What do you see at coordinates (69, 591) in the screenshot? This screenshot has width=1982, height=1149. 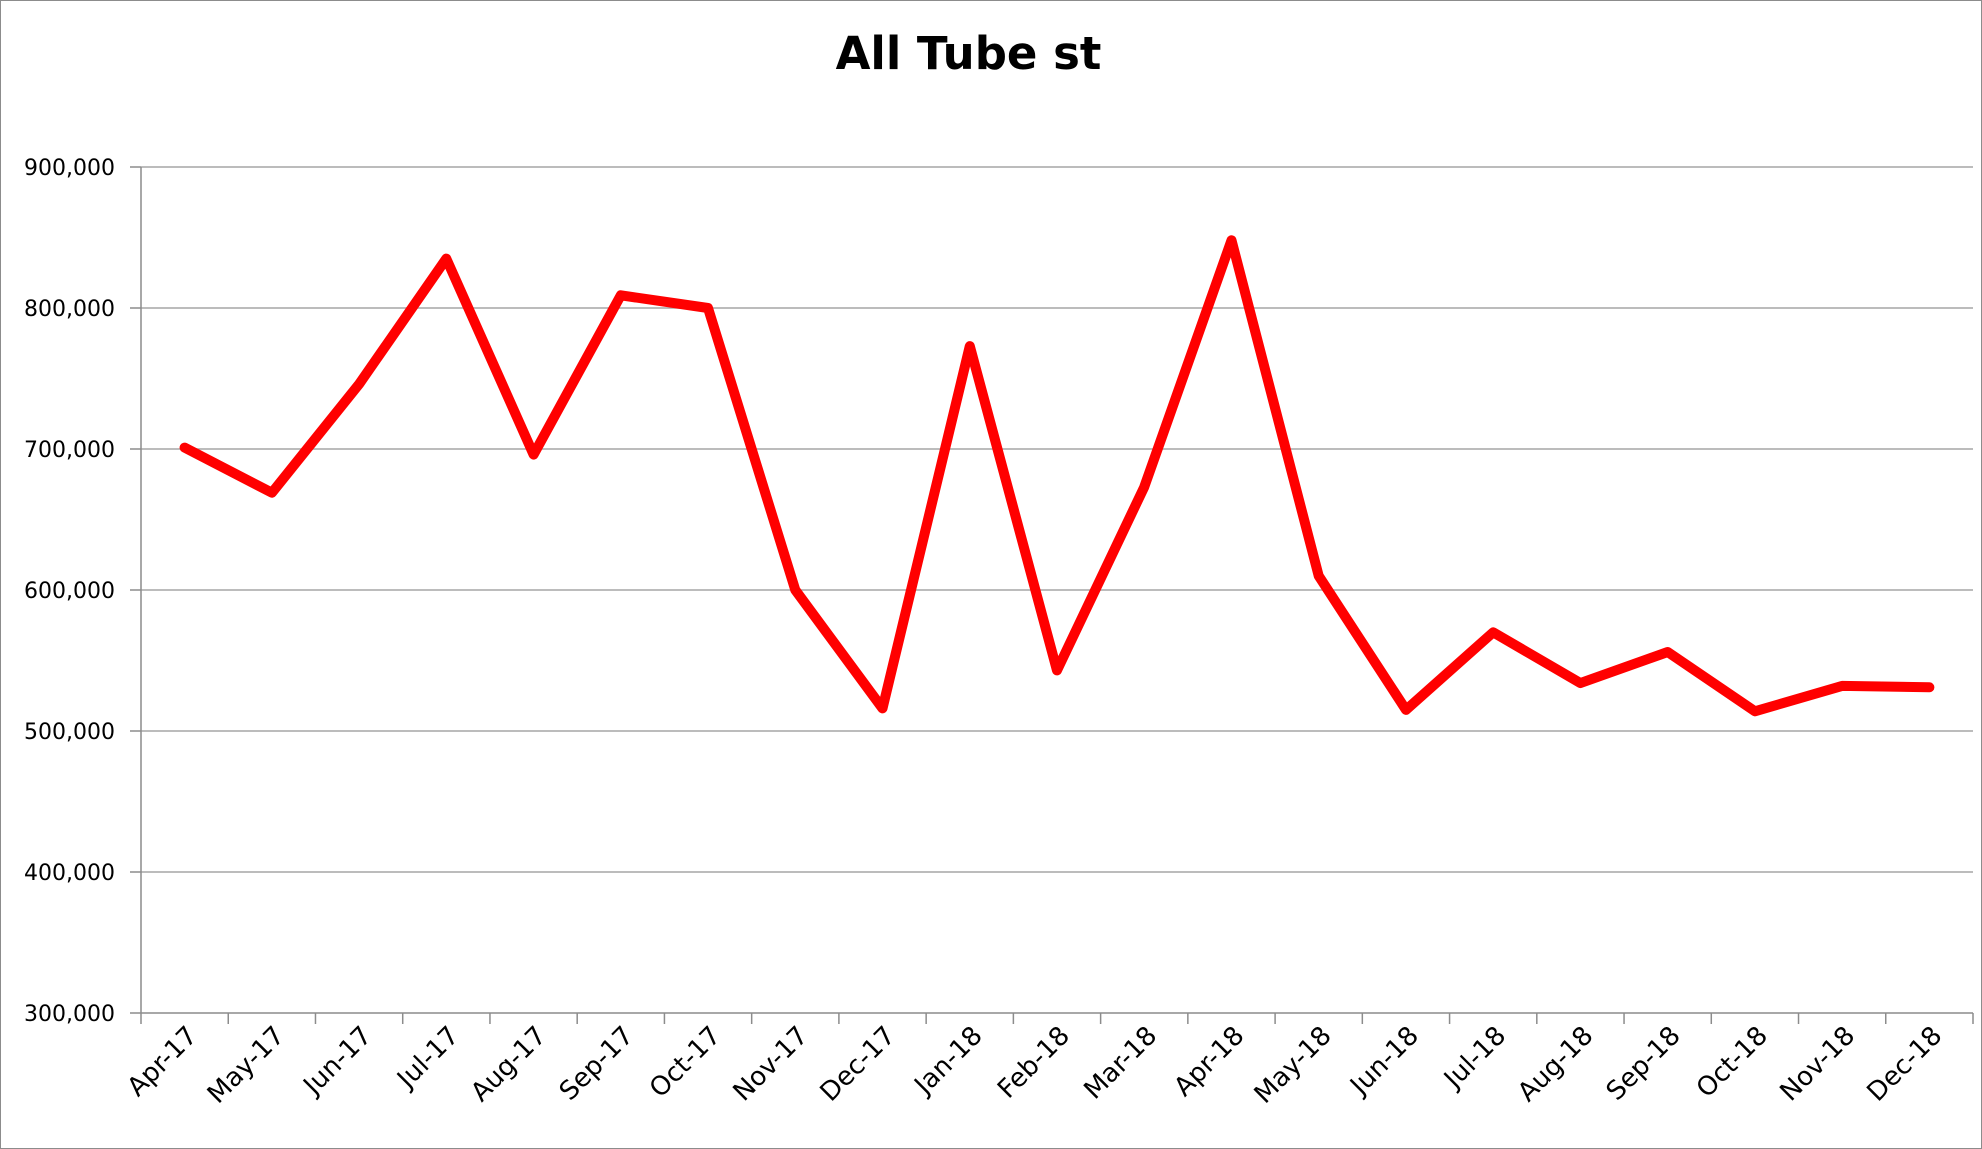 I see `y-tick-label: 600,000` at bounding box center [69, 591].